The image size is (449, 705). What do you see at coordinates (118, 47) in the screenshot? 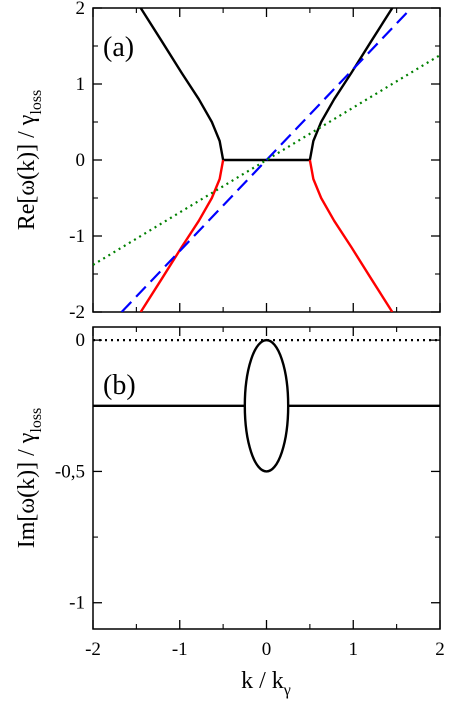
I see `panel-a-label: (a)` at bounding box center [118, 47].